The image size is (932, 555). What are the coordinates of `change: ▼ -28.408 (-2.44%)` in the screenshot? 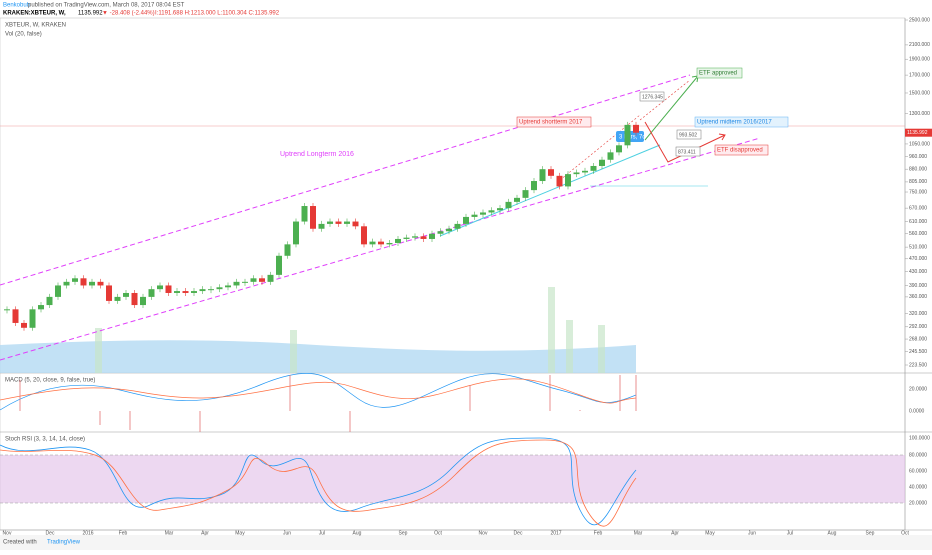 It's located at (128, 14).